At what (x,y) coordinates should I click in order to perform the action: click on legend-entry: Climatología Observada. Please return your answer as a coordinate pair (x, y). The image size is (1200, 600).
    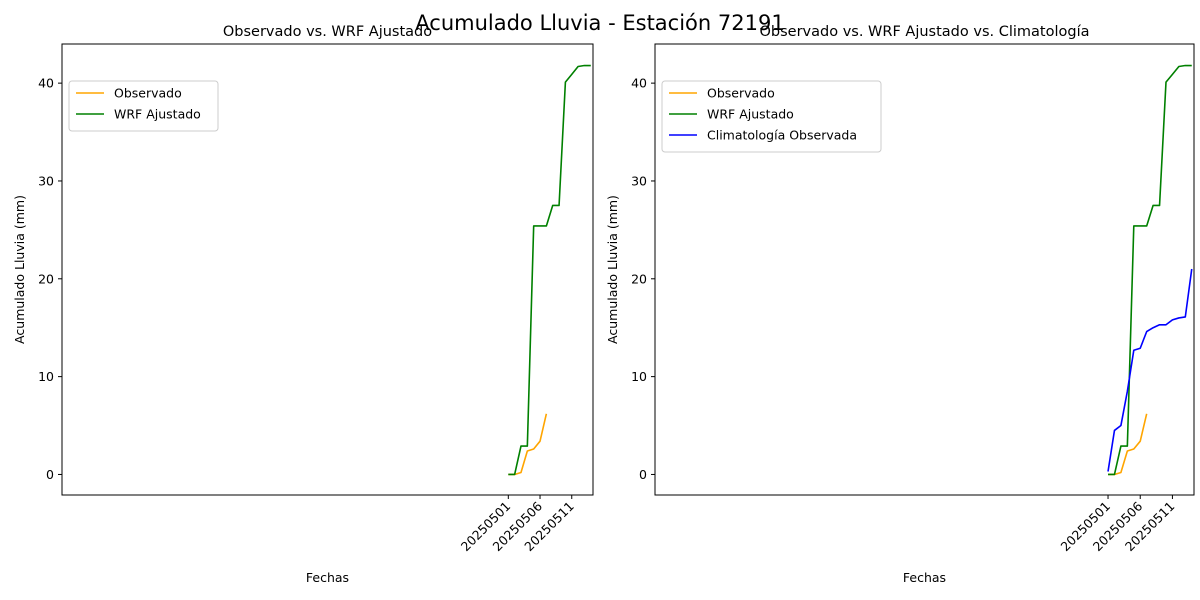
    Looking at the image, I should click on (782, 135).